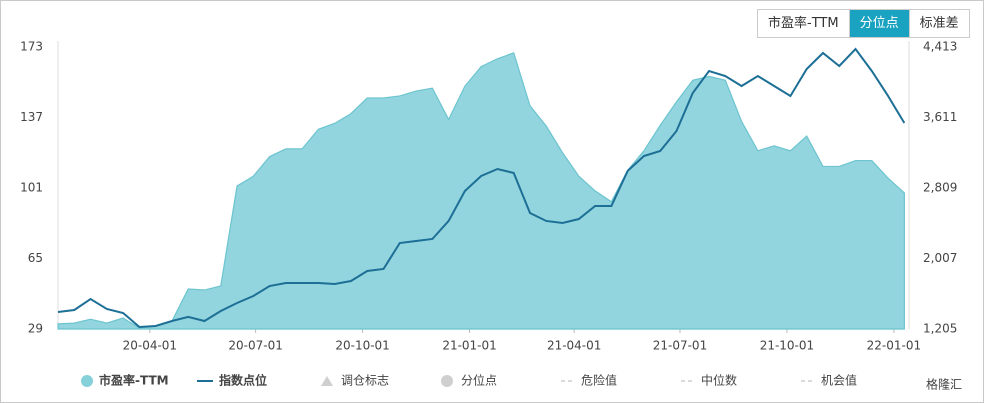 This screenshot has width=984, height=403. What do you see at coordinates (479, 380) in the screenshot?
I see `legend-label: 分位点` at bounding box center [479, 380].